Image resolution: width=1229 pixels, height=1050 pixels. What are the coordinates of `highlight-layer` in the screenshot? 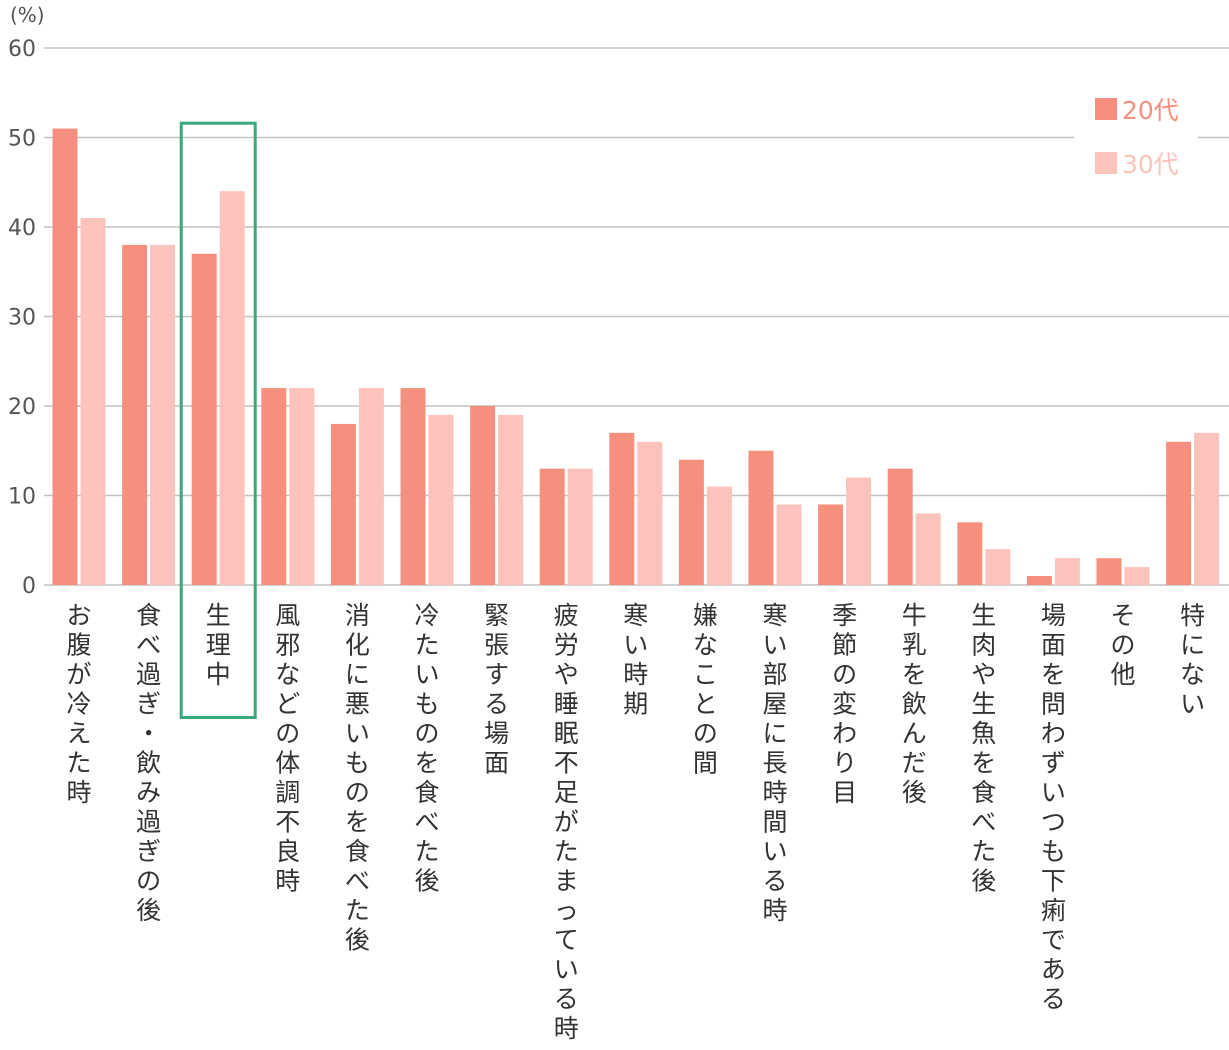 It's located at (218, 420).